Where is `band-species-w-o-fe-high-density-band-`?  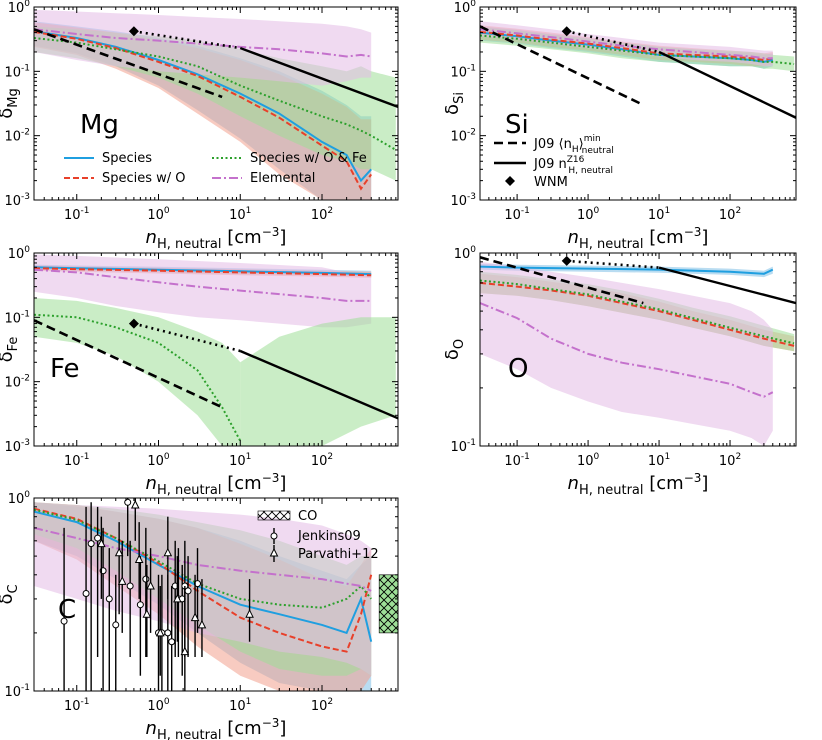 band-species-w-o-fe-high-density-band- is located at coordinates (318, 381).